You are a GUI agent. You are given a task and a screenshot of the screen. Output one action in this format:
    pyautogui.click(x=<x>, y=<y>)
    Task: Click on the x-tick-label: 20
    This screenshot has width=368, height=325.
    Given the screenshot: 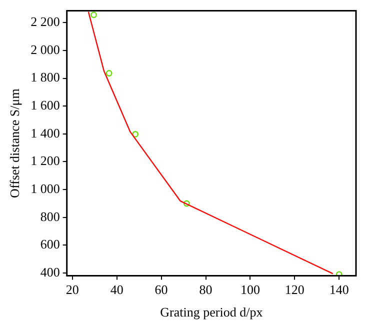 What is the action you would take?
    pyautogui.click(x=72, y=290)
    